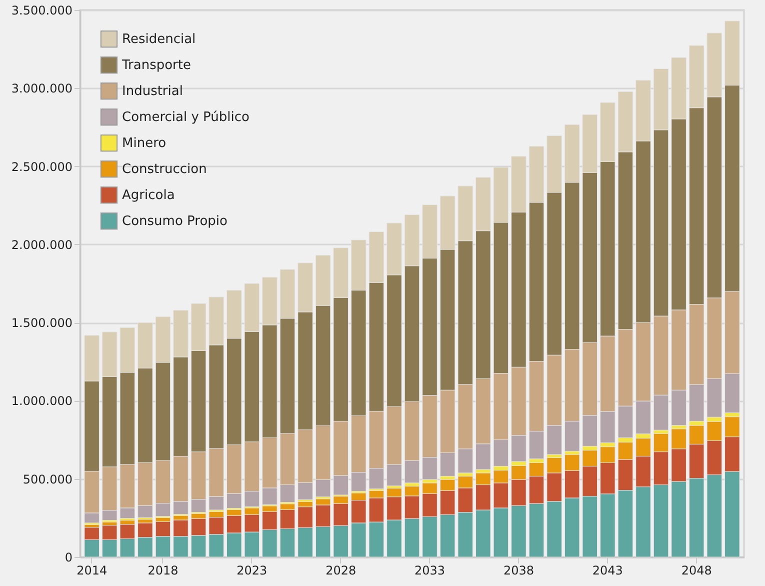  Describe the element at coordinates (92, 571) in the screenshot. I see `x-tick-label: 2014` at that location.